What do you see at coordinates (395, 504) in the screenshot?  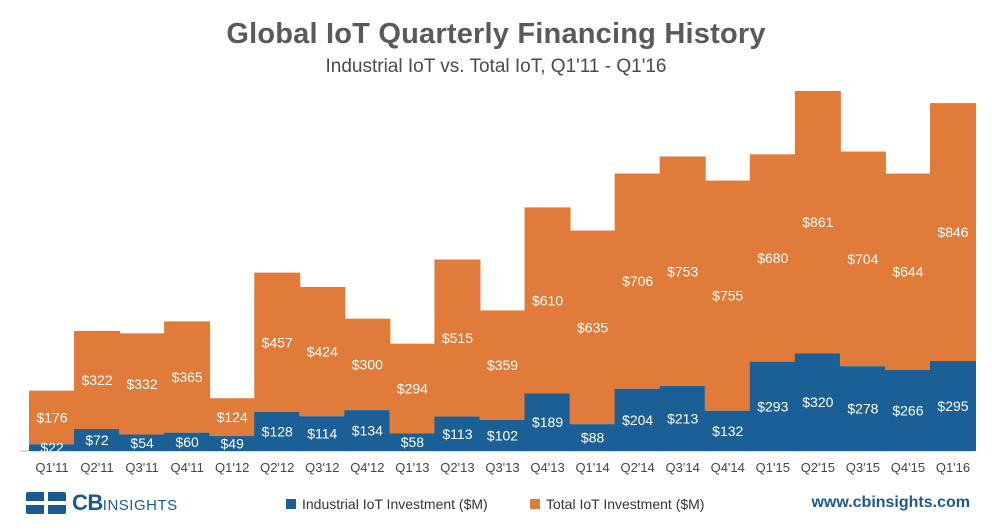 I see `legend-industrial-label: Industrial IoT Investment ($M)` at bounding box center [395, 504].